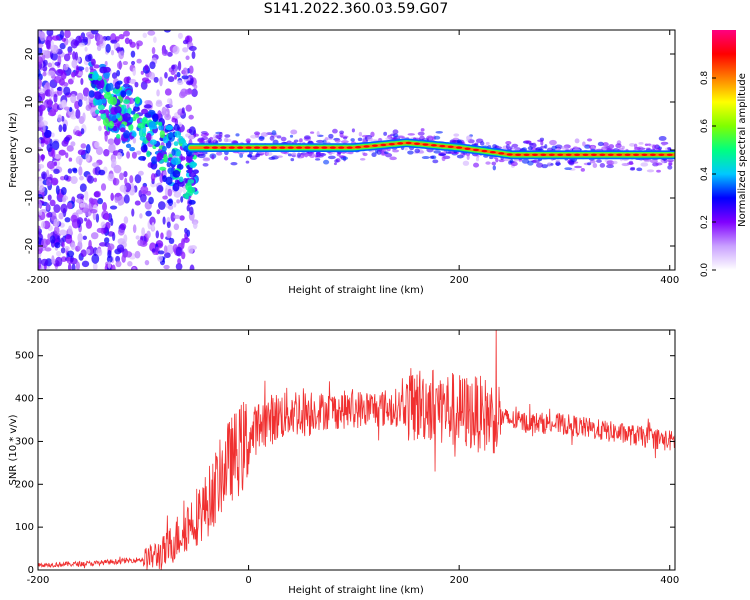 This screenshot has height=600, width=750. Describe the element at coordinates (248, 280) in the screenshot. I see `x-tick-label: 0` at that location.